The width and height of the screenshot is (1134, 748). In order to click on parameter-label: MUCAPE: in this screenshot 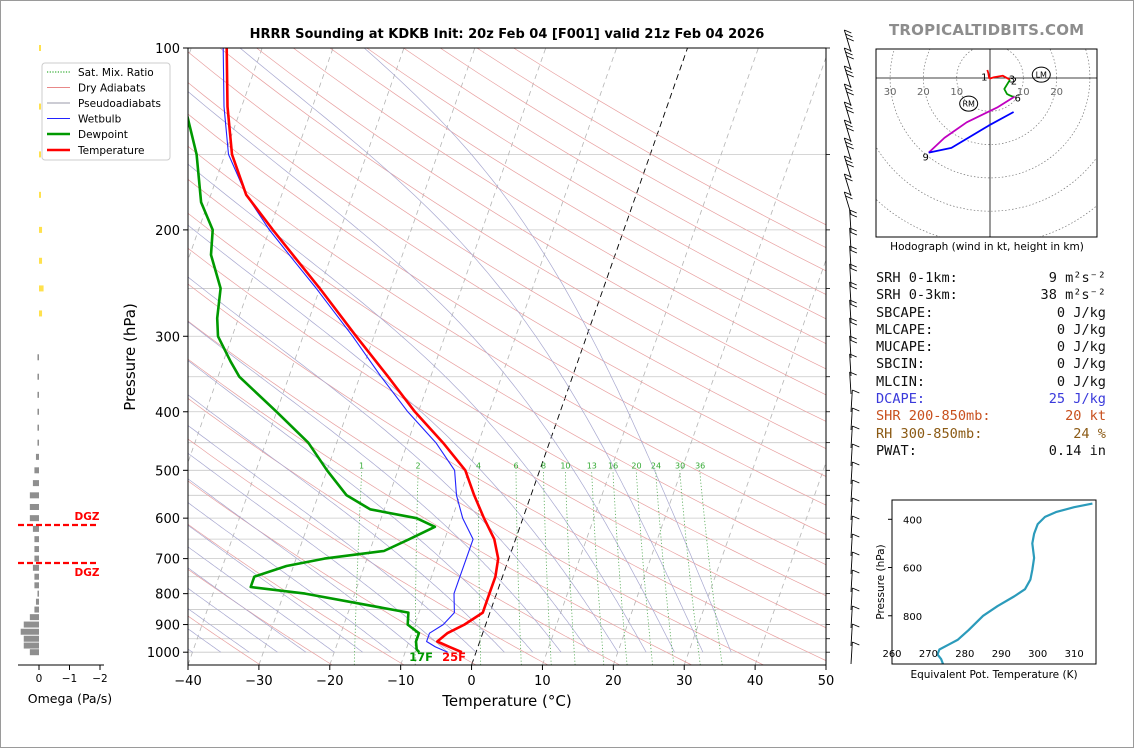, I will do `click(905, 347)`.